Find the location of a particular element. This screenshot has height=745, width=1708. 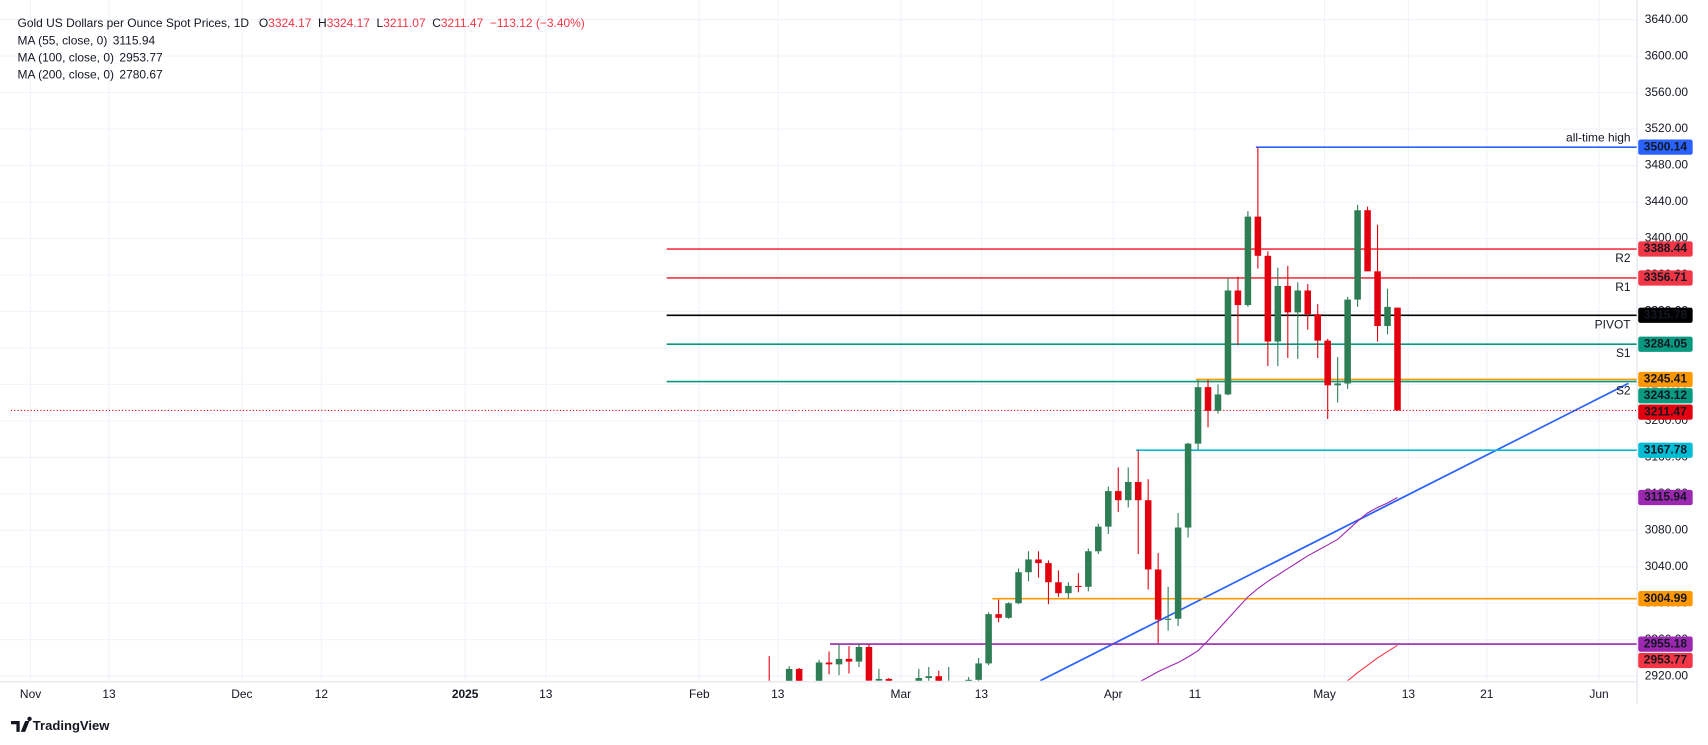

legend-name: MA (100, close, 0) is located at coordinates (66, 57).